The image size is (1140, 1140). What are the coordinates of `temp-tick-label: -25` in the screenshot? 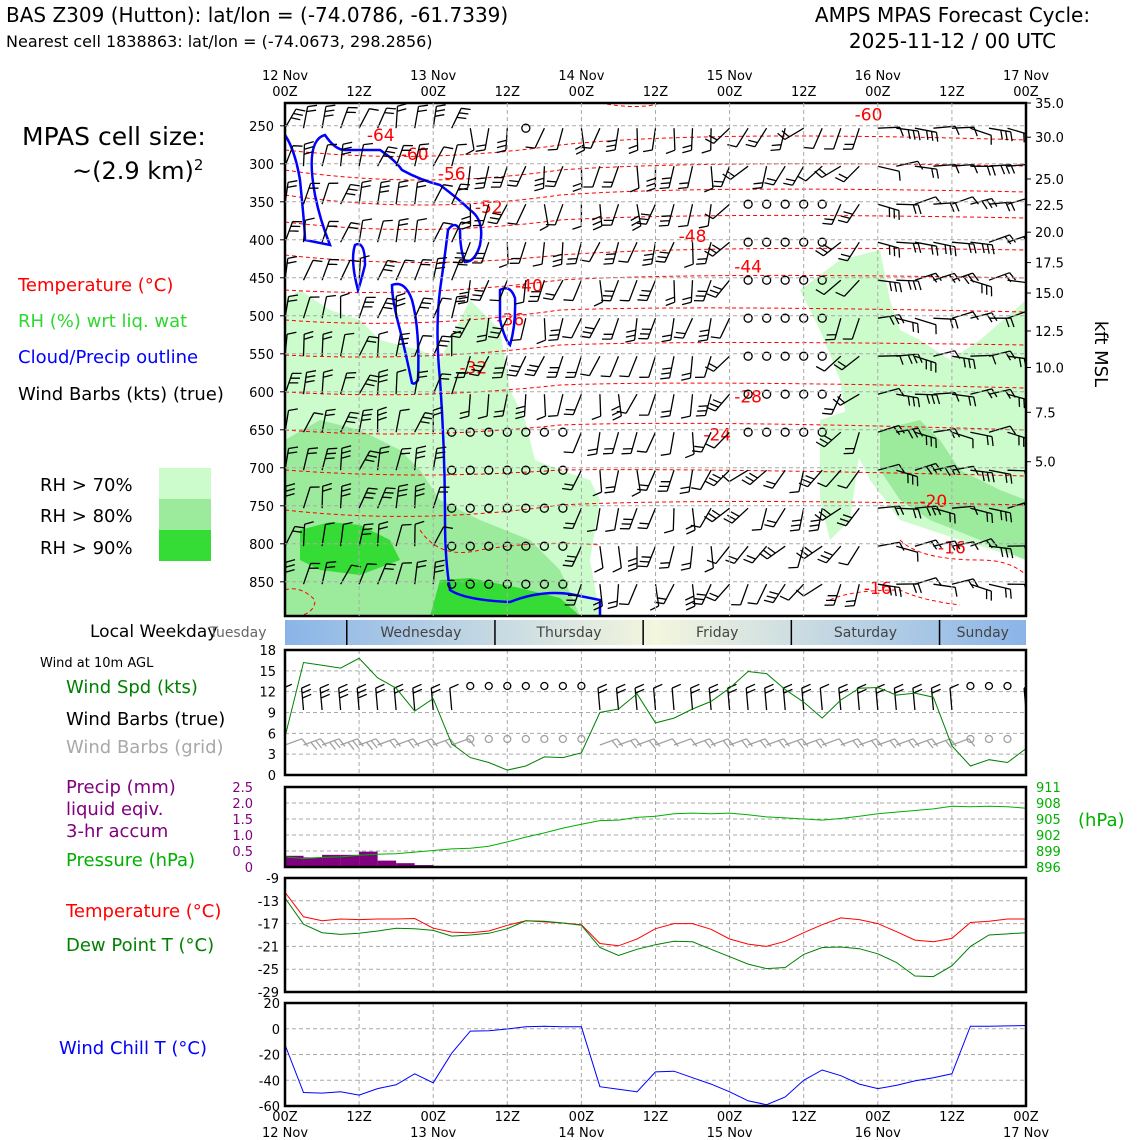 It's located at (268, 970).